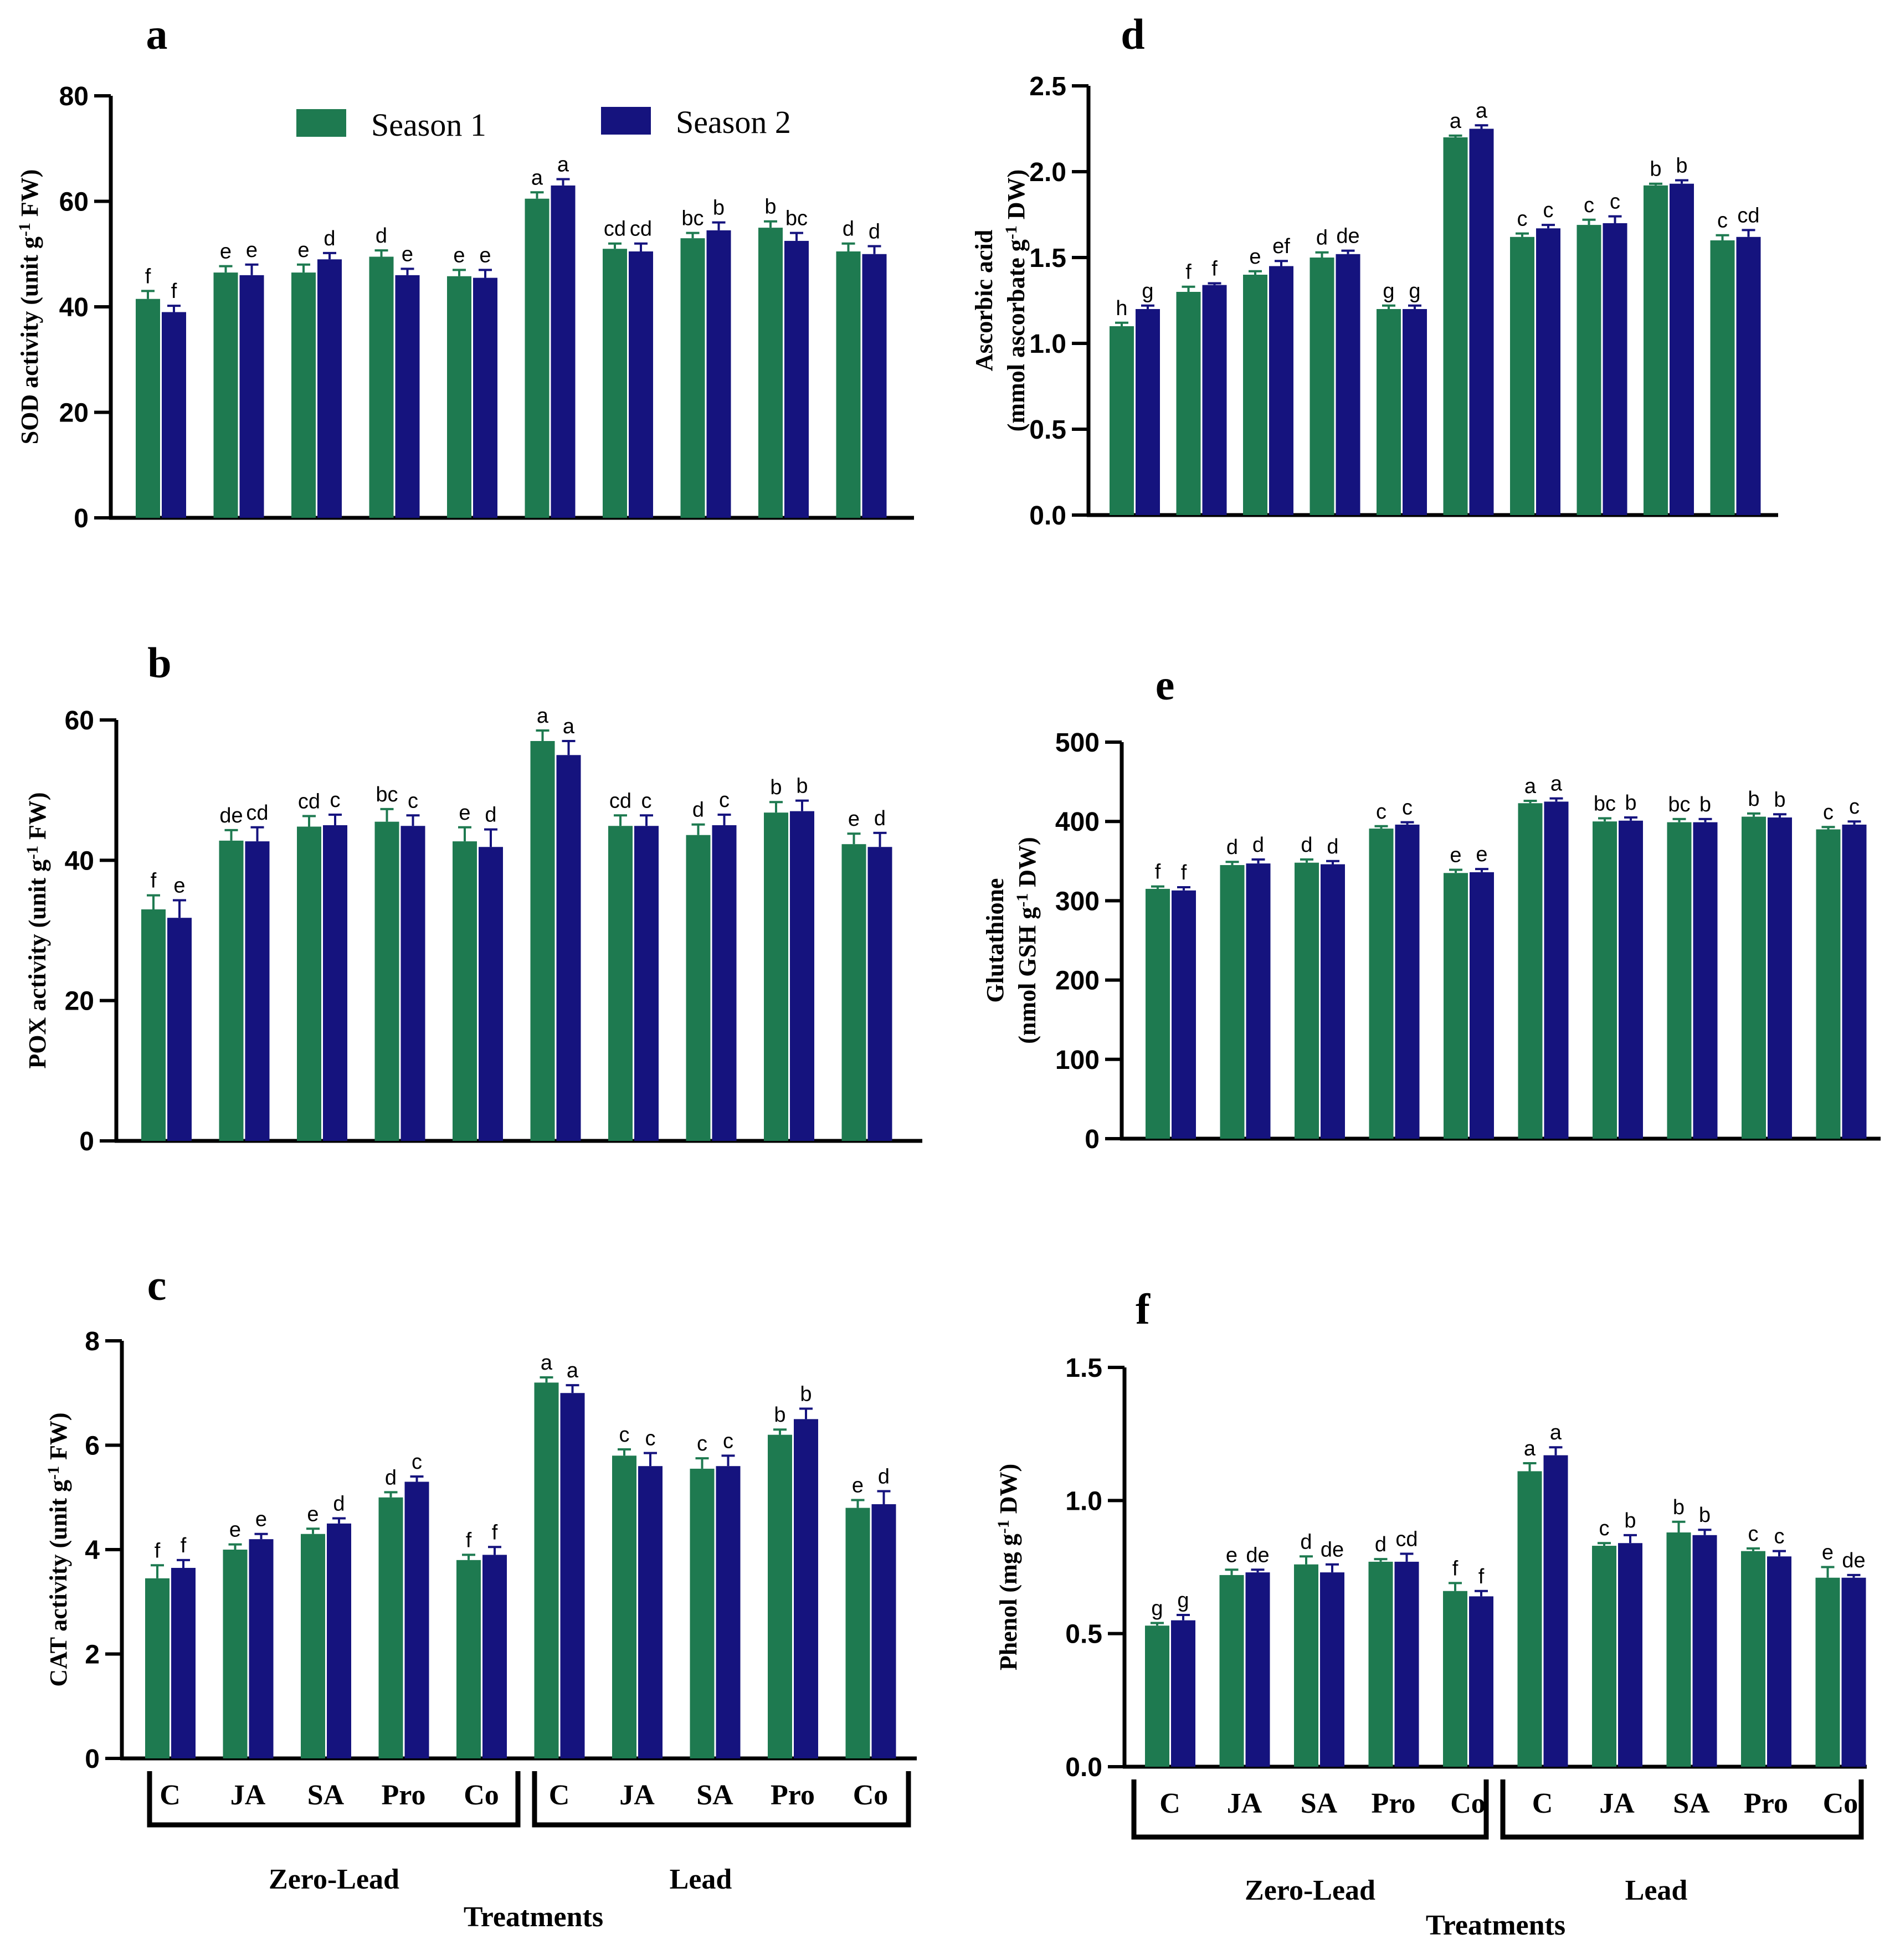  Describe the element at coordinates (1077, 1060) in the screenshot. I see `y-tick-label: 100` at that location.